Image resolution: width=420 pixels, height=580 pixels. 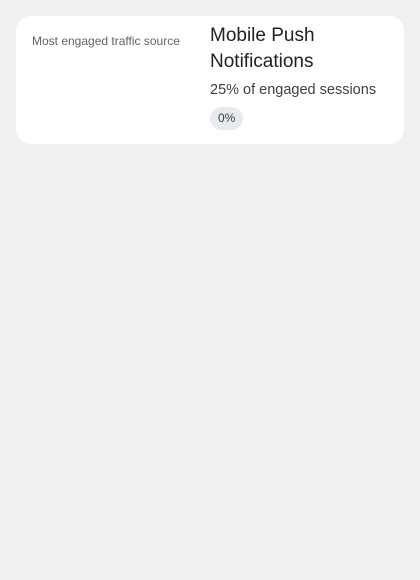 I want to click on traffic-source-title: Mobile Push Notifications, so click(x=262, y=48).